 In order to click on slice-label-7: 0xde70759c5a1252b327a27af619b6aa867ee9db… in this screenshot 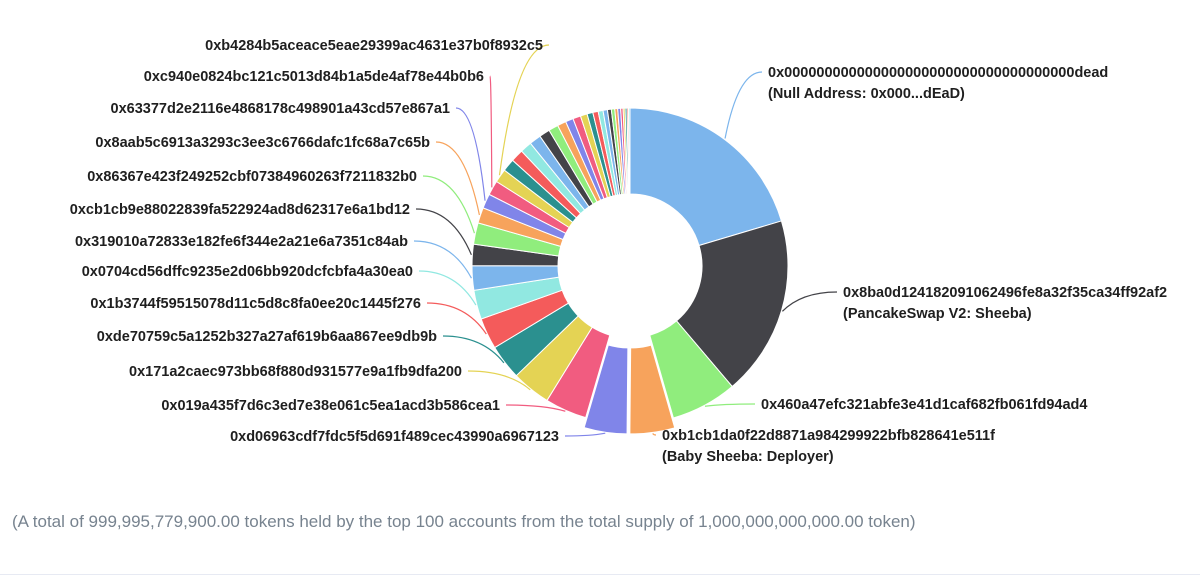, I will do `click(267, 337)`.